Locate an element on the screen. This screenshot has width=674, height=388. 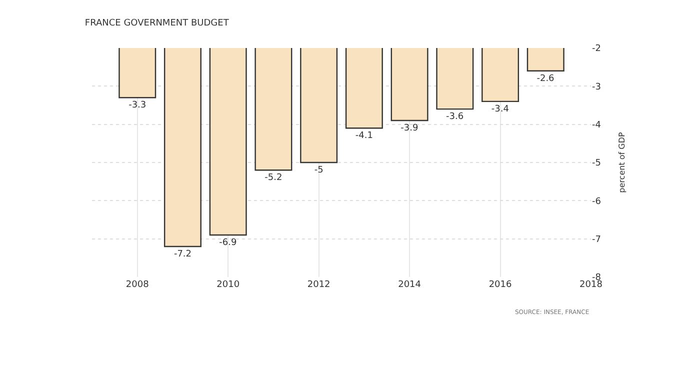
chart-title: FRANCE GOVERNMENT BUDGET is located at coordinates (157, 23).